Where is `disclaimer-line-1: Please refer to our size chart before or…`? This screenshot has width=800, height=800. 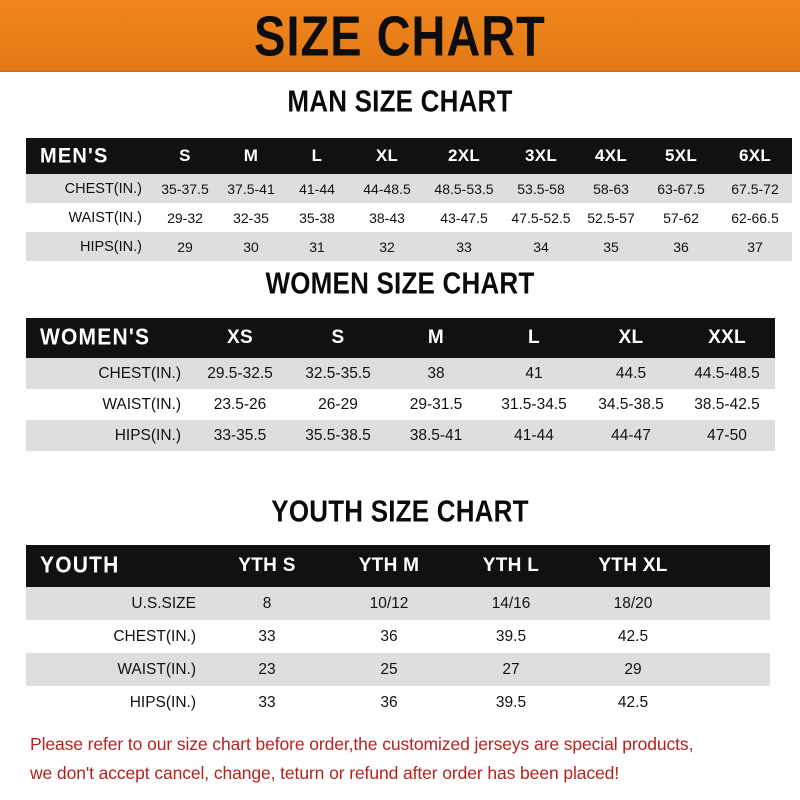
disclaimer-line-1: Please refer to our size chart before or… is located at coordinates (362, 744).